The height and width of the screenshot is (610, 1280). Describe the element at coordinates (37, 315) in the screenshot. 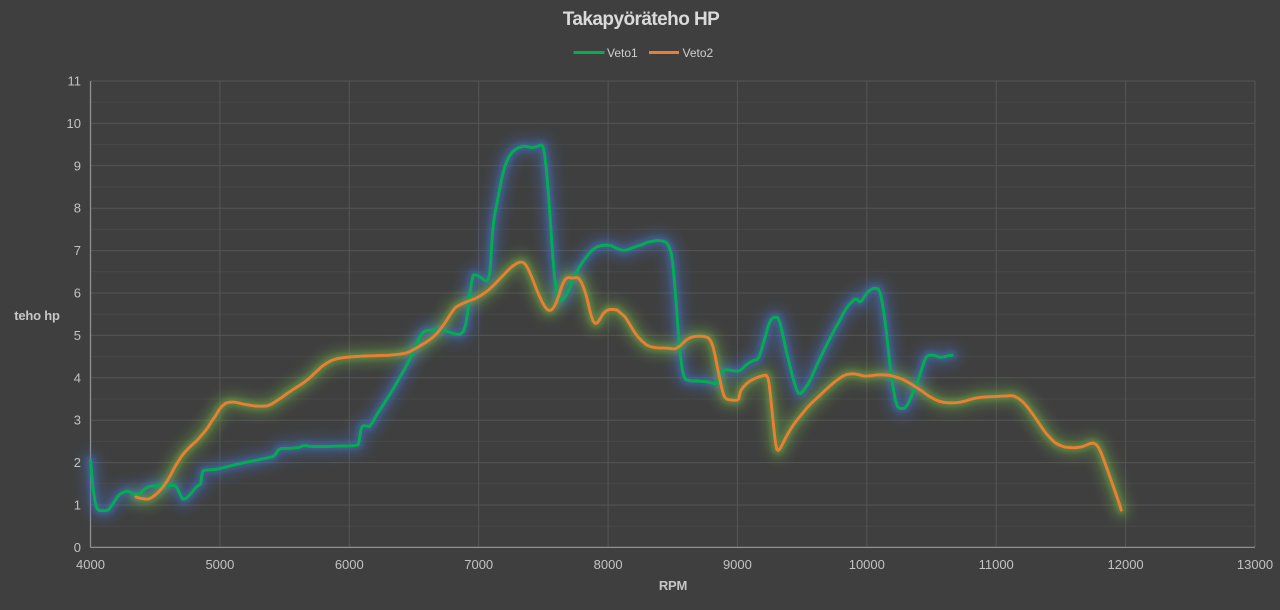

I see `svg-text: teho hp` at that location.